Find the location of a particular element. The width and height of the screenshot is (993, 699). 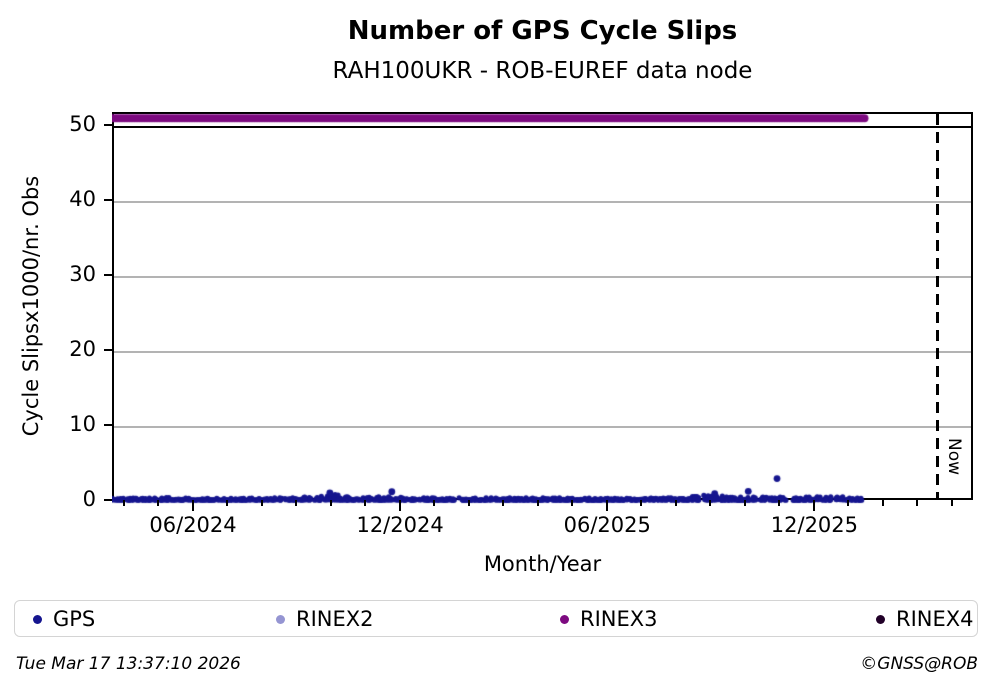

legend-item-gps: GPS is located at coordinates (64, 619).